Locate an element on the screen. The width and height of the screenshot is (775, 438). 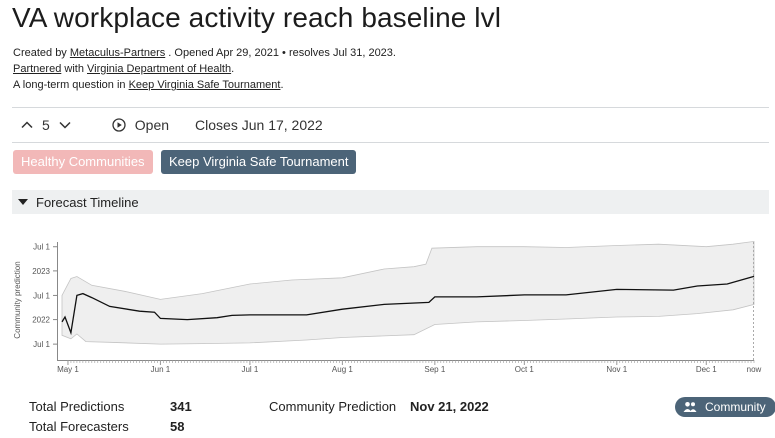
partnered-link: Partnered is located at coordinates (37, 69).